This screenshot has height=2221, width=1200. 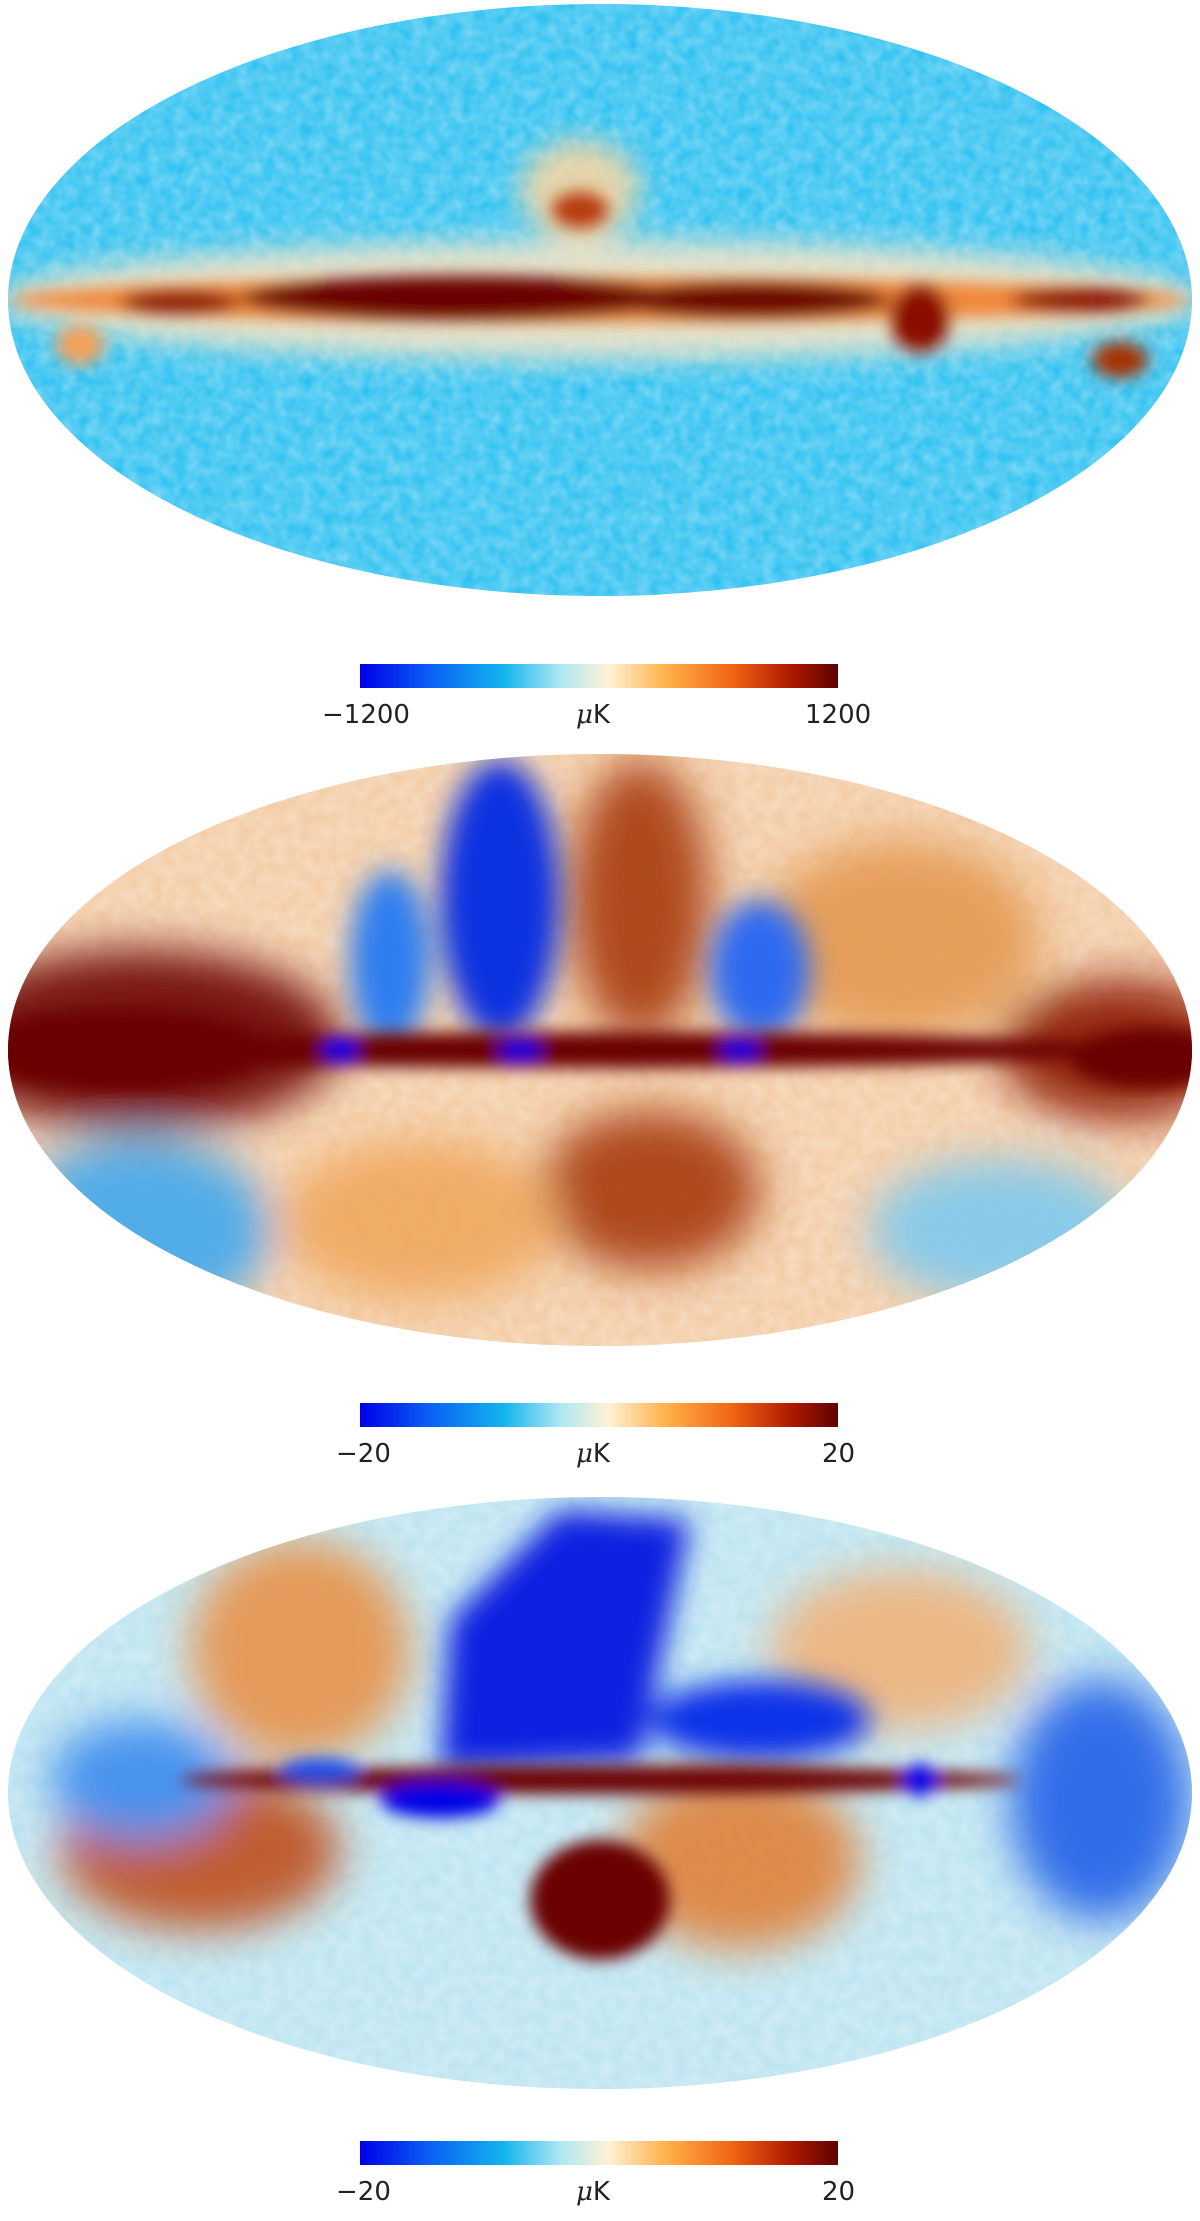 I want to click on polarization-q-colorbar: −20 μK 20, so click(x=600, y=1443).